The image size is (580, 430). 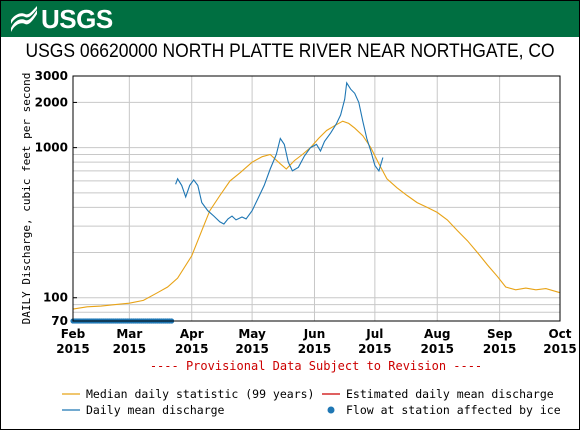 I want to click on legend-label: Estimated daily mean discharge, so click(x=450, y=394).